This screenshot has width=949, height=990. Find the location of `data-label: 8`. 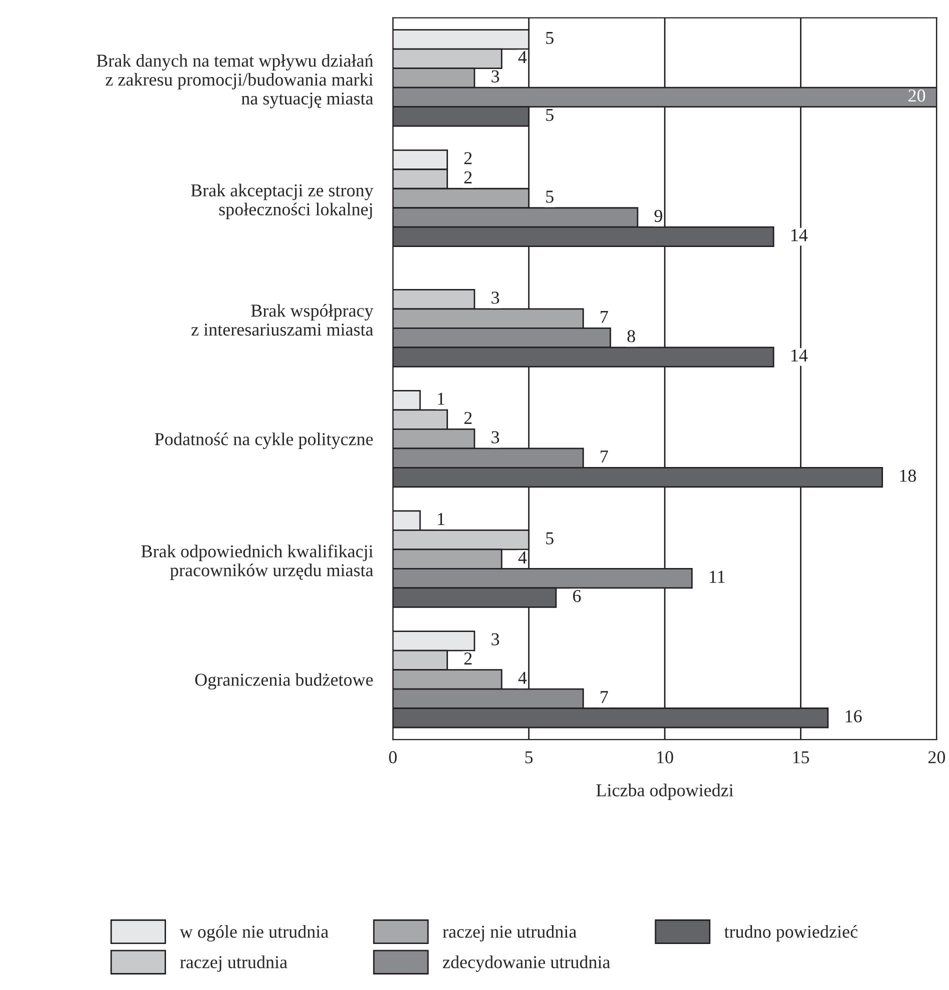

data-label: 8 is located at coordinates (631, 336).